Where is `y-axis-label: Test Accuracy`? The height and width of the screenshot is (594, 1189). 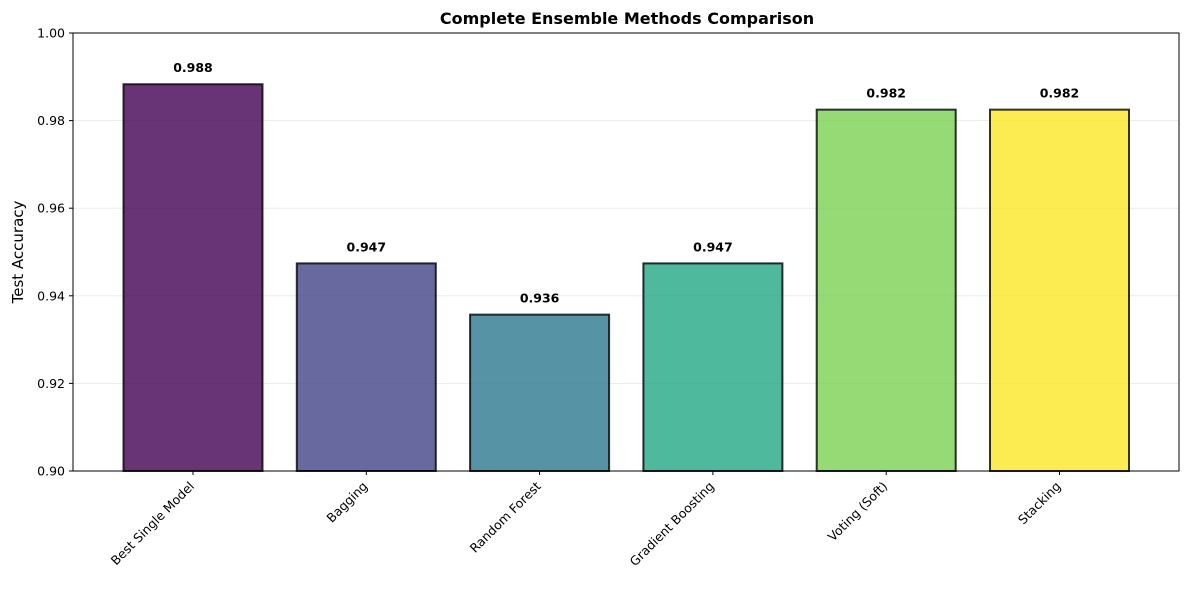 y-axis-label: Test Accuracy is located at coordinates (18, 252).